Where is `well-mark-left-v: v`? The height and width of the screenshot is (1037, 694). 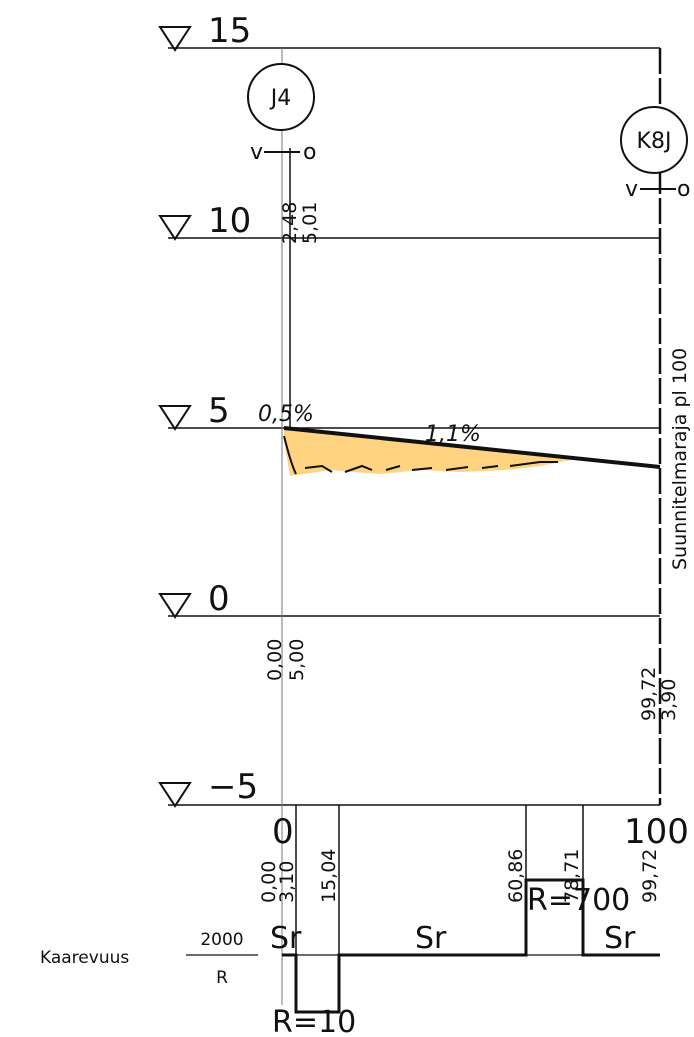 well-mark-left-v: v is located at coordinates (256, 152).